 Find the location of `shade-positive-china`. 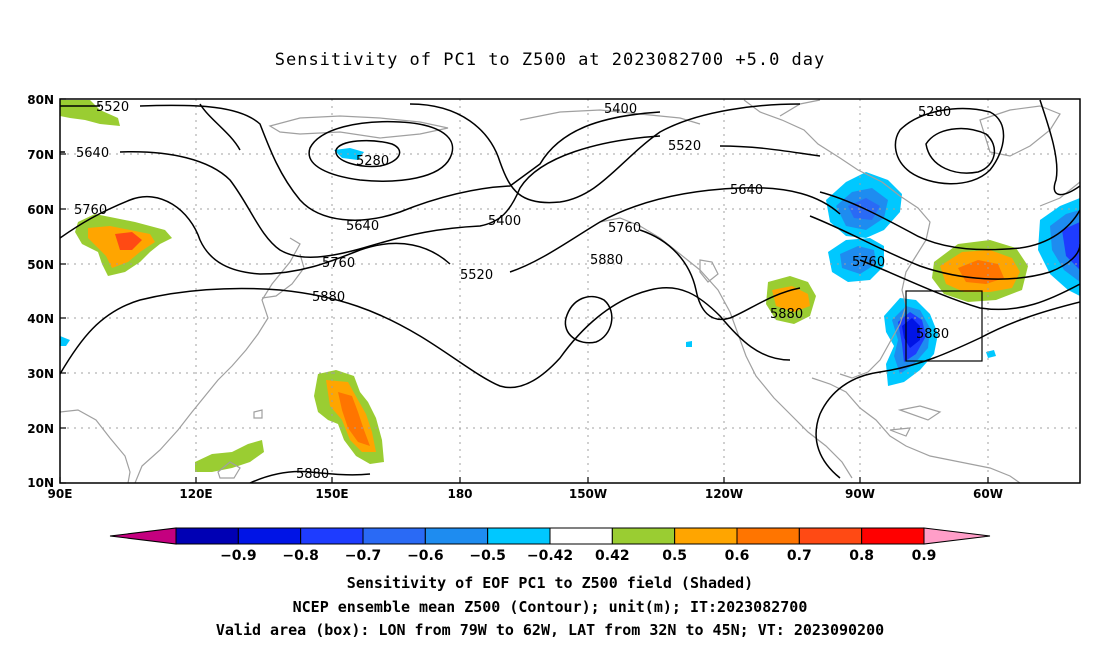

shade-positive-china is located at coordinates (229, 456).